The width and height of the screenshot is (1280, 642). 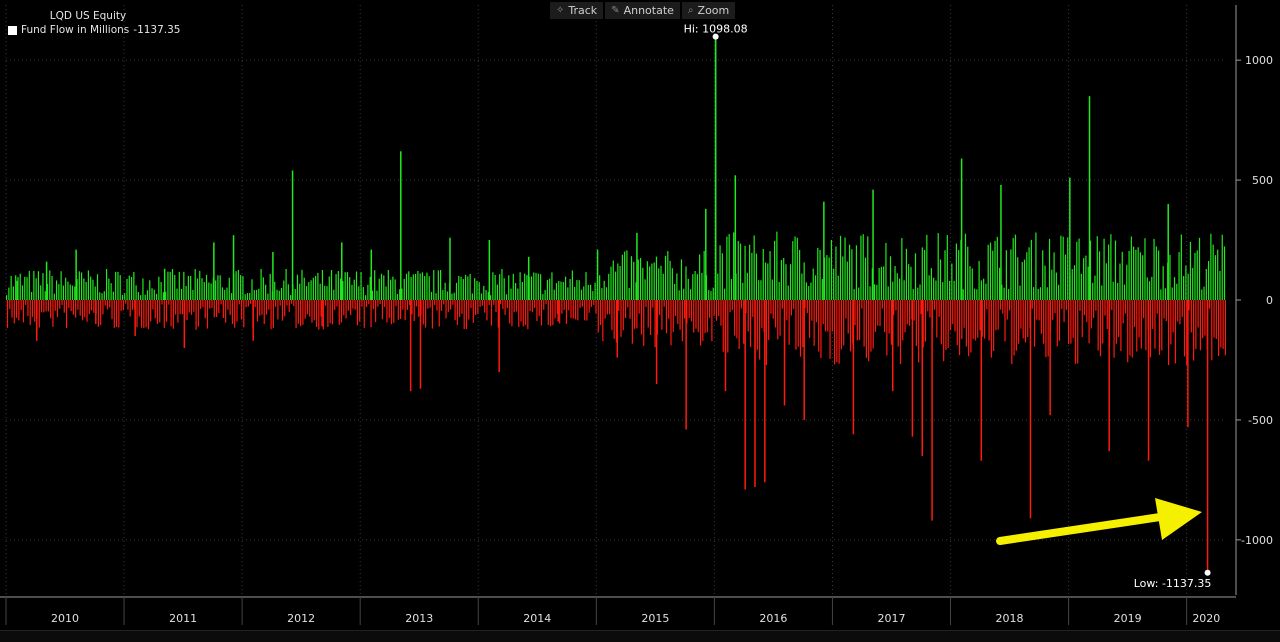 I want to click on annotate-button: ✎ Annotate, so click(x=642, y=10).